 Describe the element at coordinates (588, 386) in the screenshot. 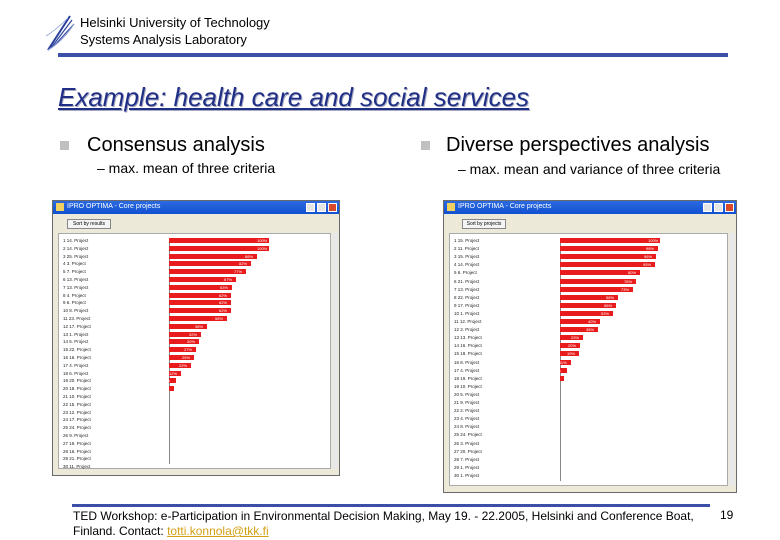

I see `project-row: 19 10. Project` at that location.